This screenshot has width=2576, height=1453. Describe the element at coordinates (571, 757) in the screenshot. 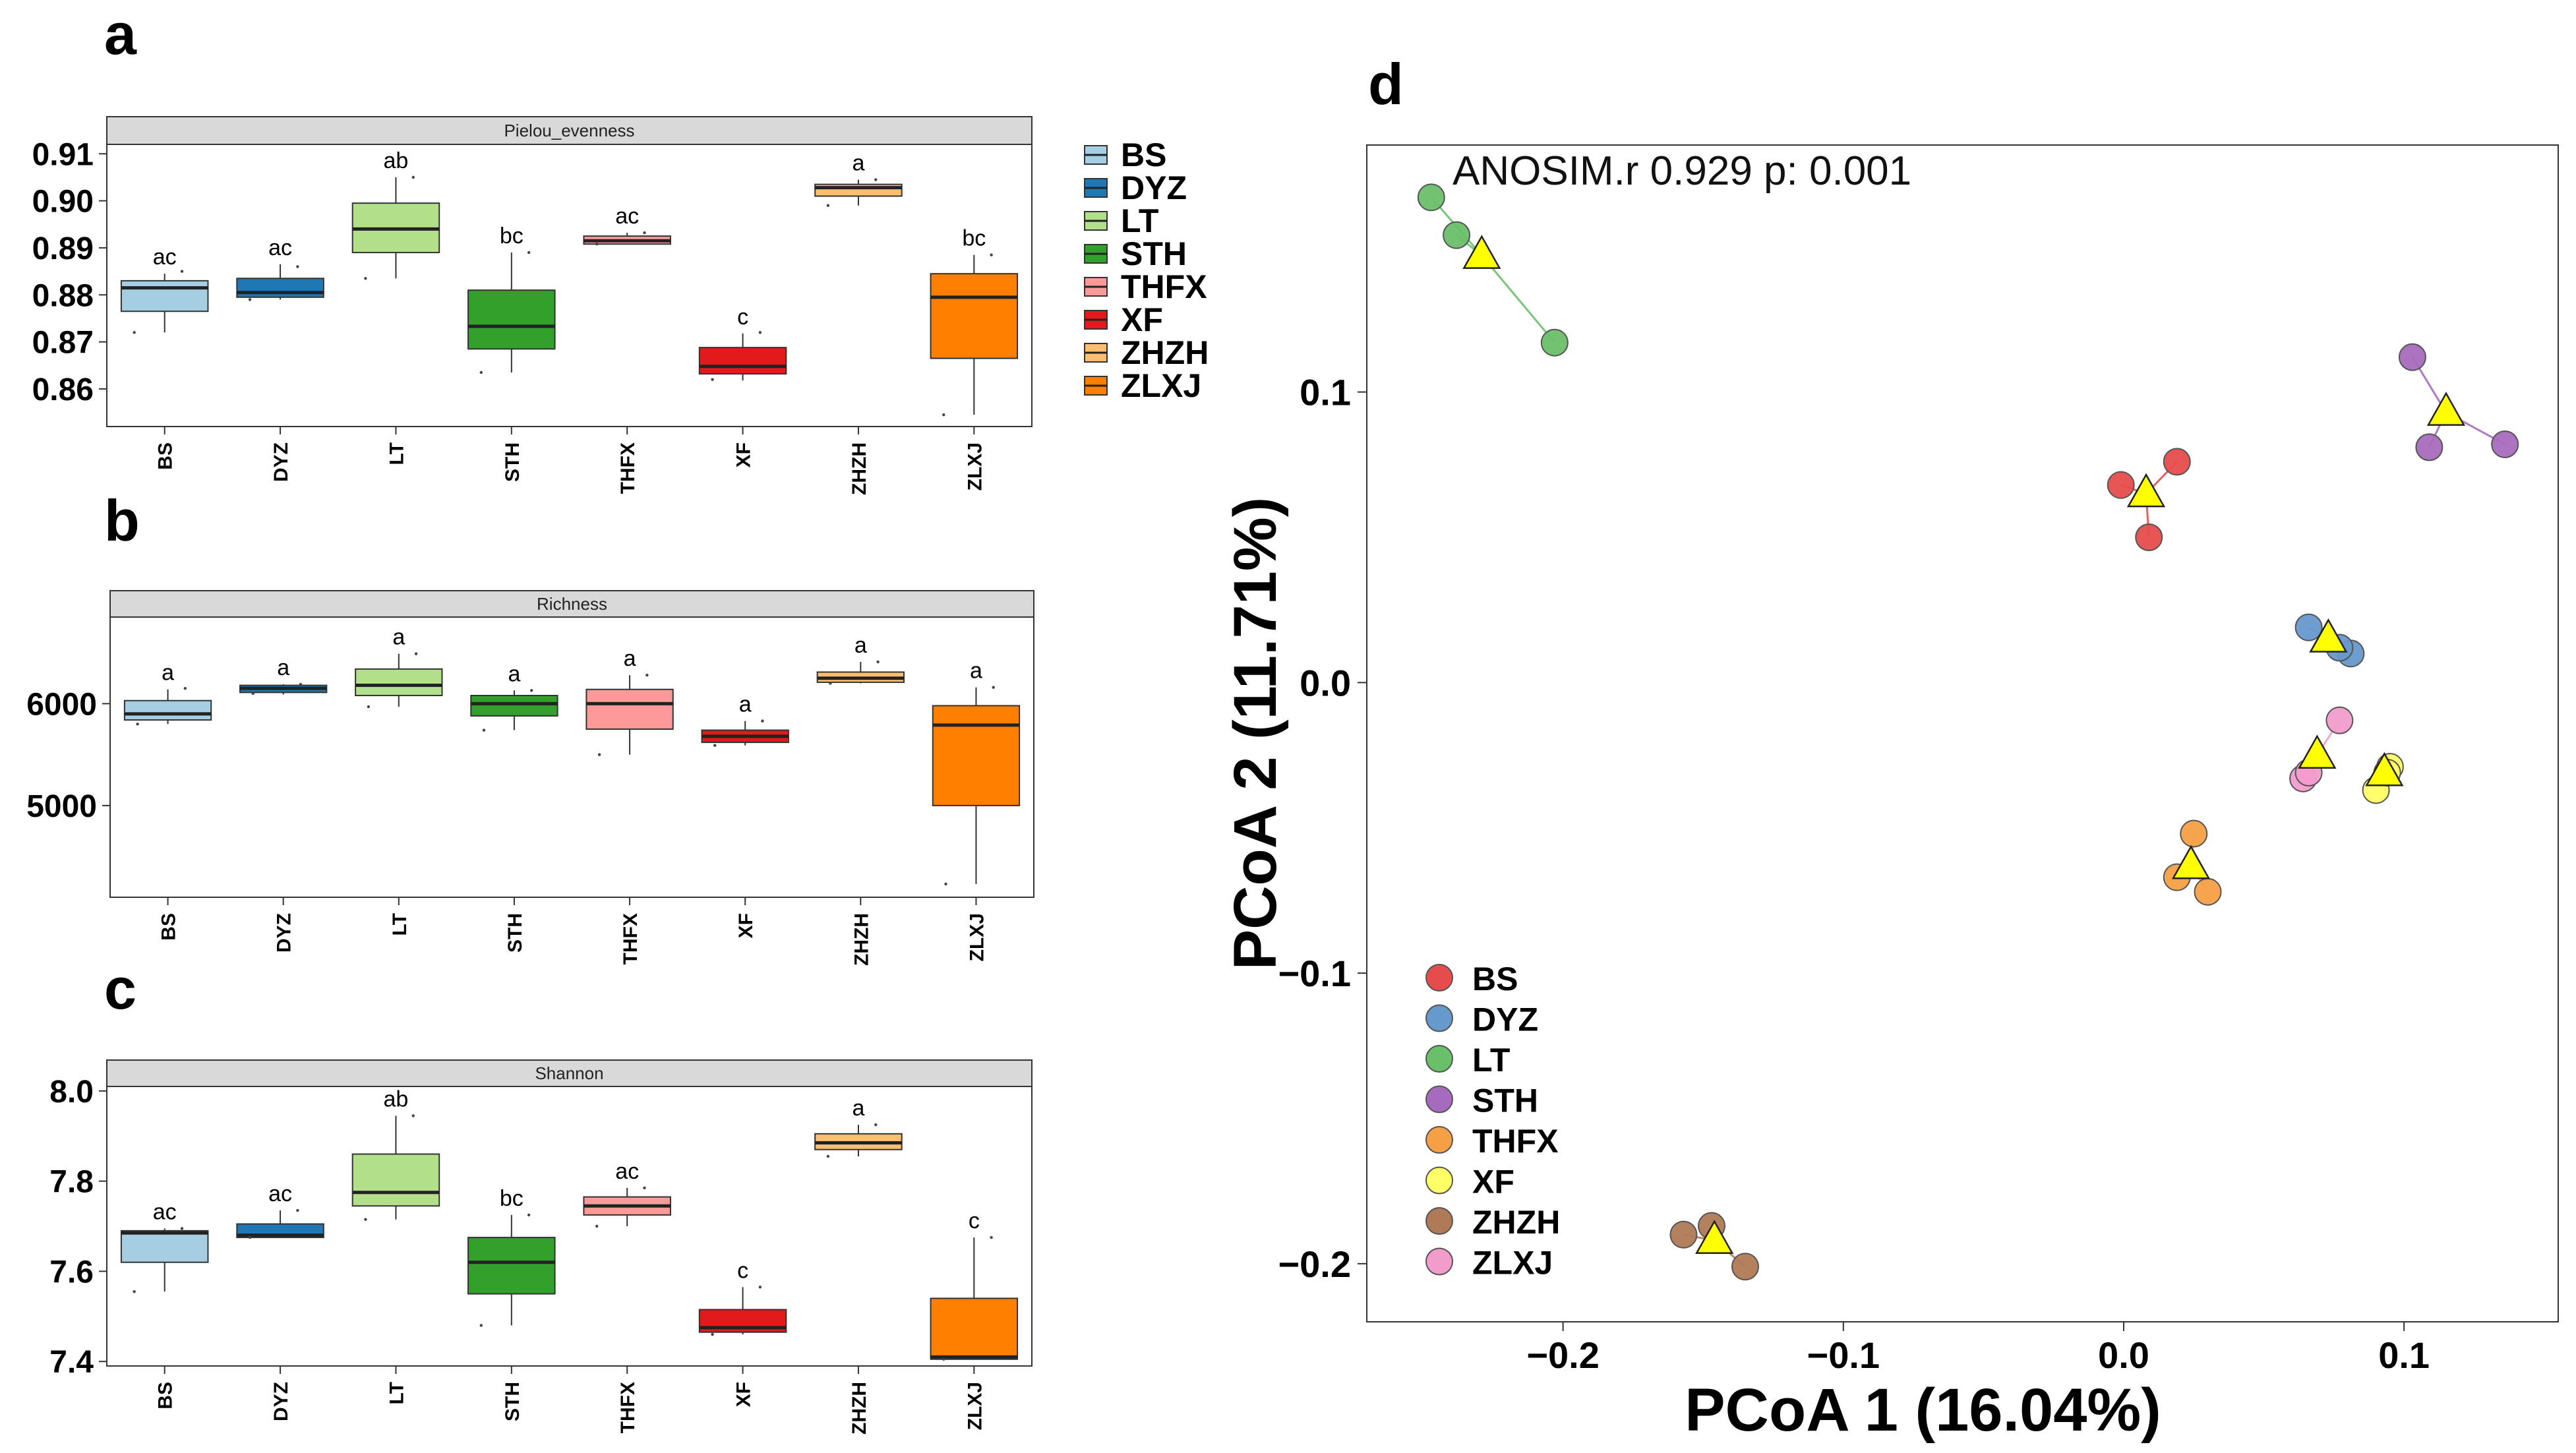

I see `plot-frame` at that location.